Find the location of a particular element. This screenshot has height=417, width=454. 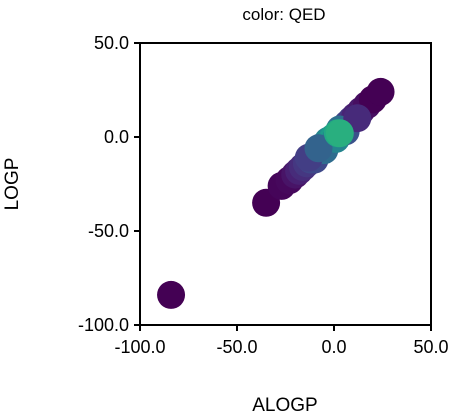

y-axis-label: LOGP is located at coordinates (12, 184).